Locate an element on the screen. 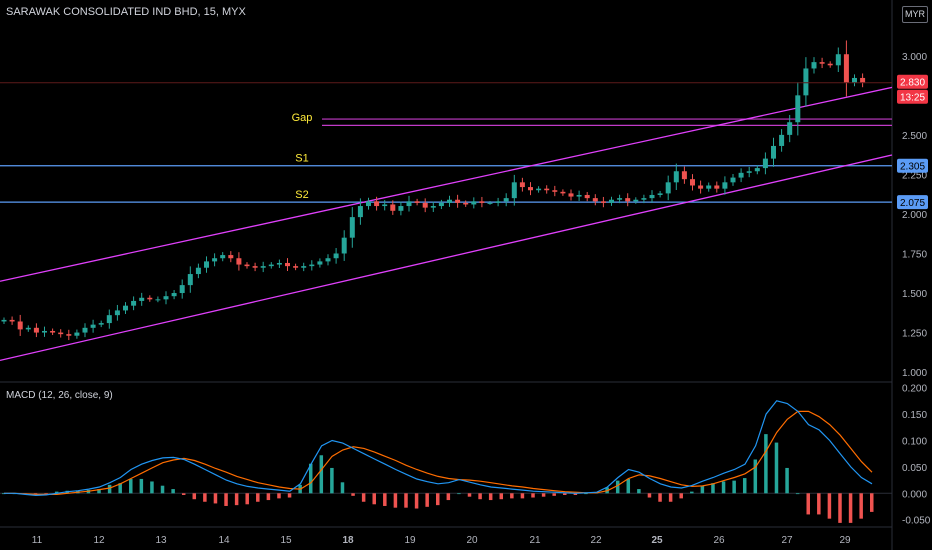  macd-tick-label: -0.050 is located at coordinates (916, 521).